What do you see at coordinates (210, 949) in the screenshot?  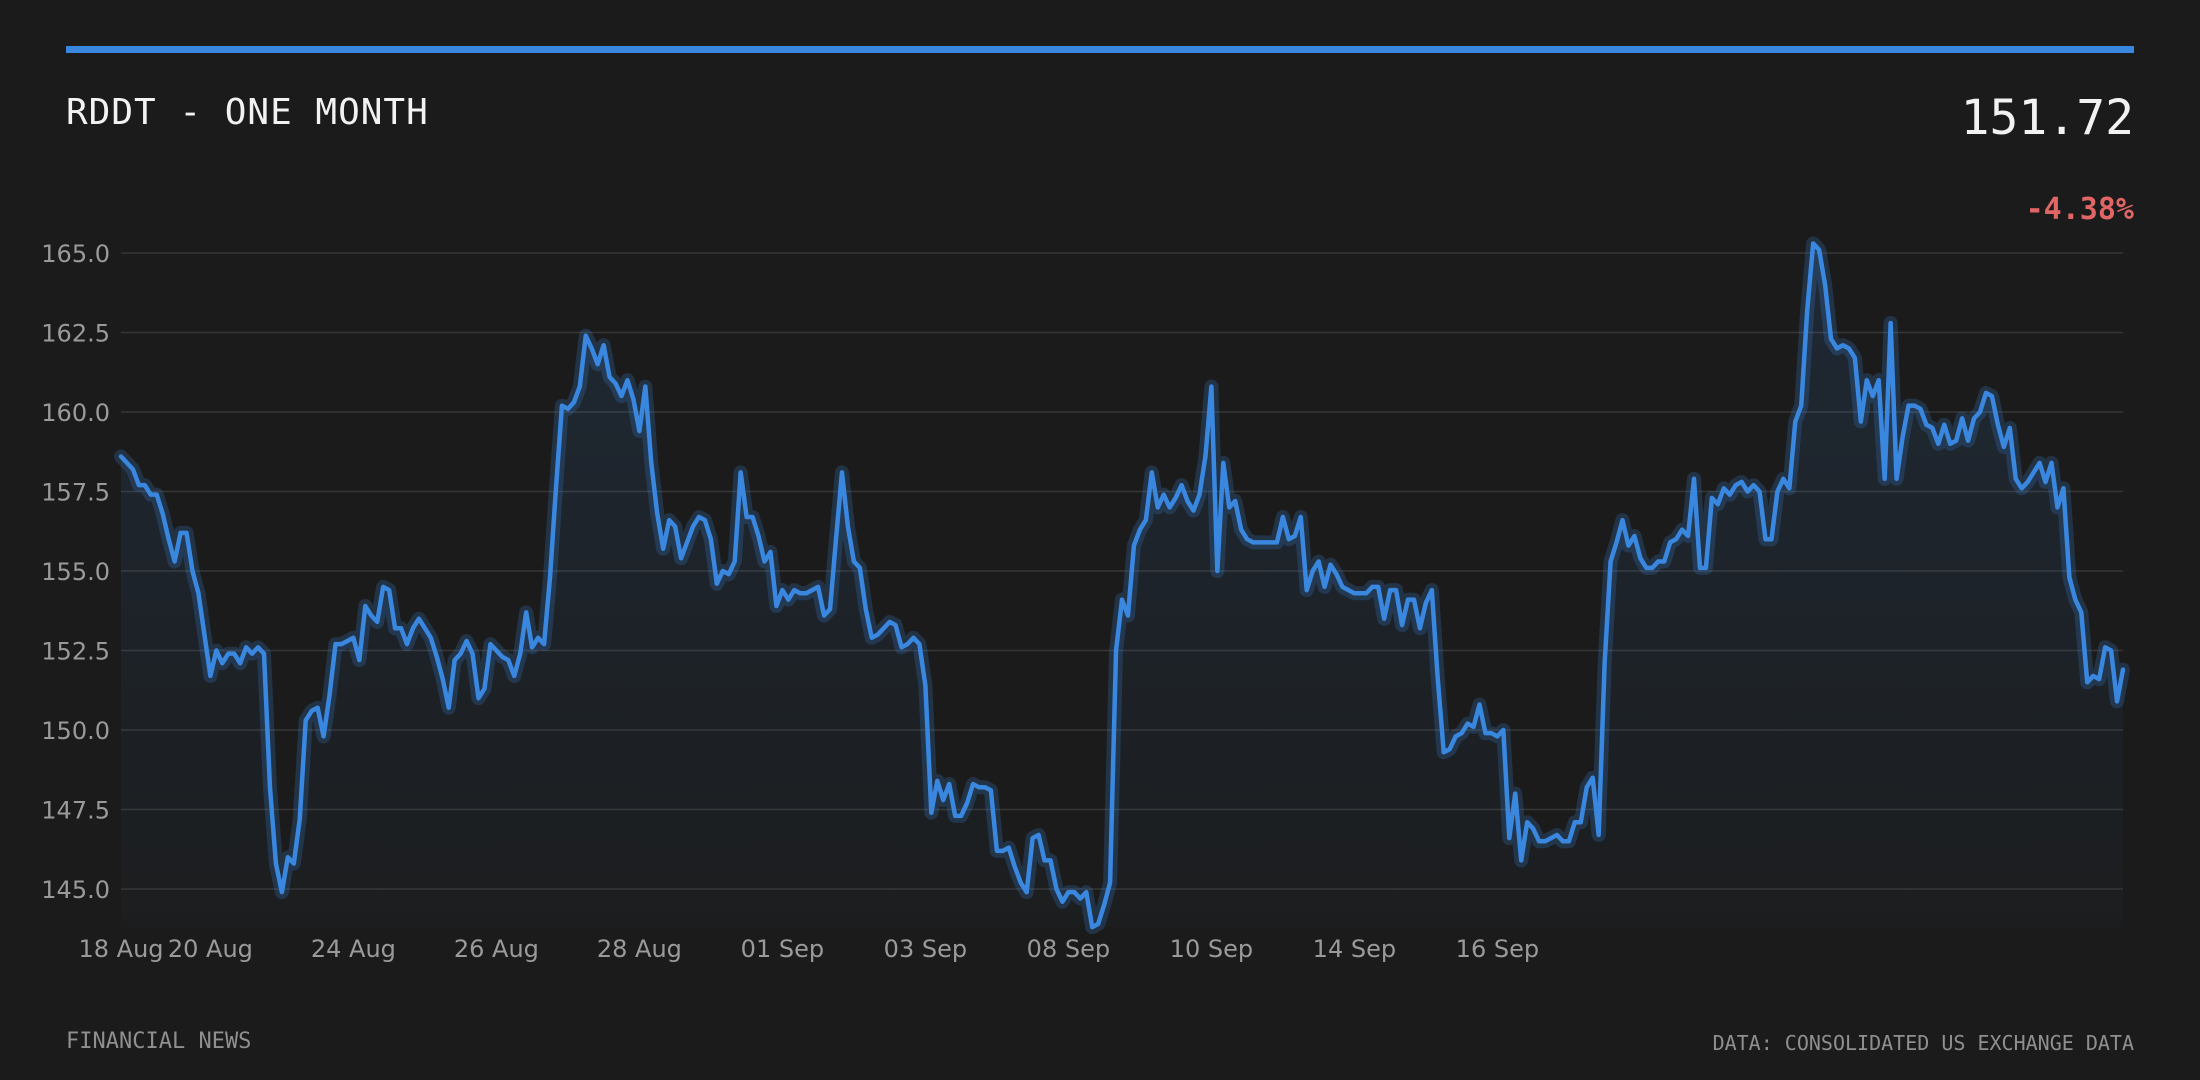 I see `x-tick-label: 20 Aug` at bounding box center [210, 949].